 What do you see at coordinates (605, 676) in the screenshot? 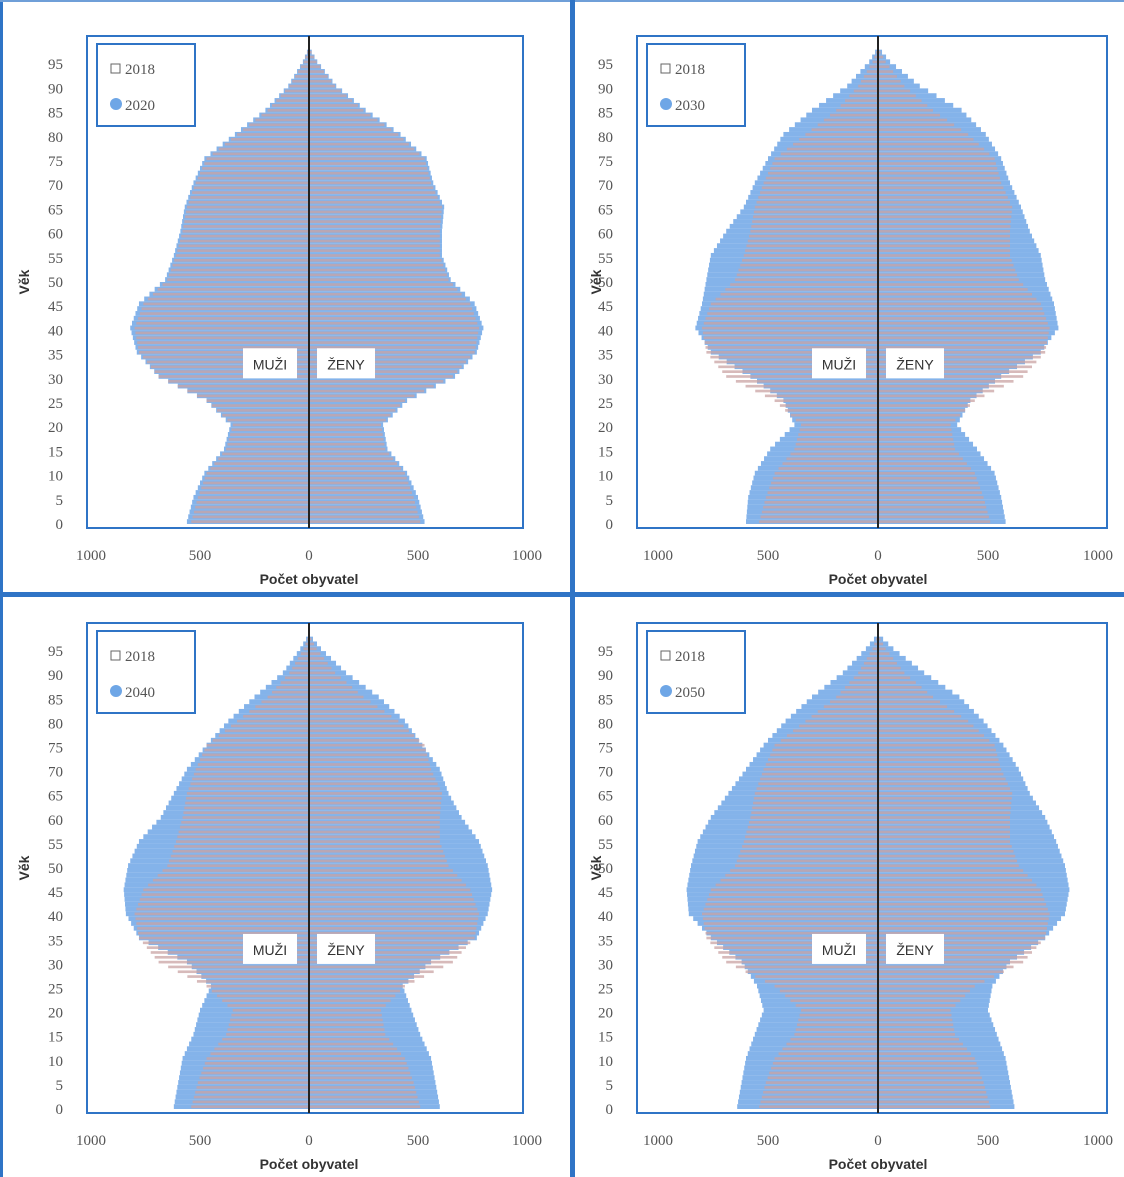
I see `y-tick-label: 90` at bounding box center [605, 676].